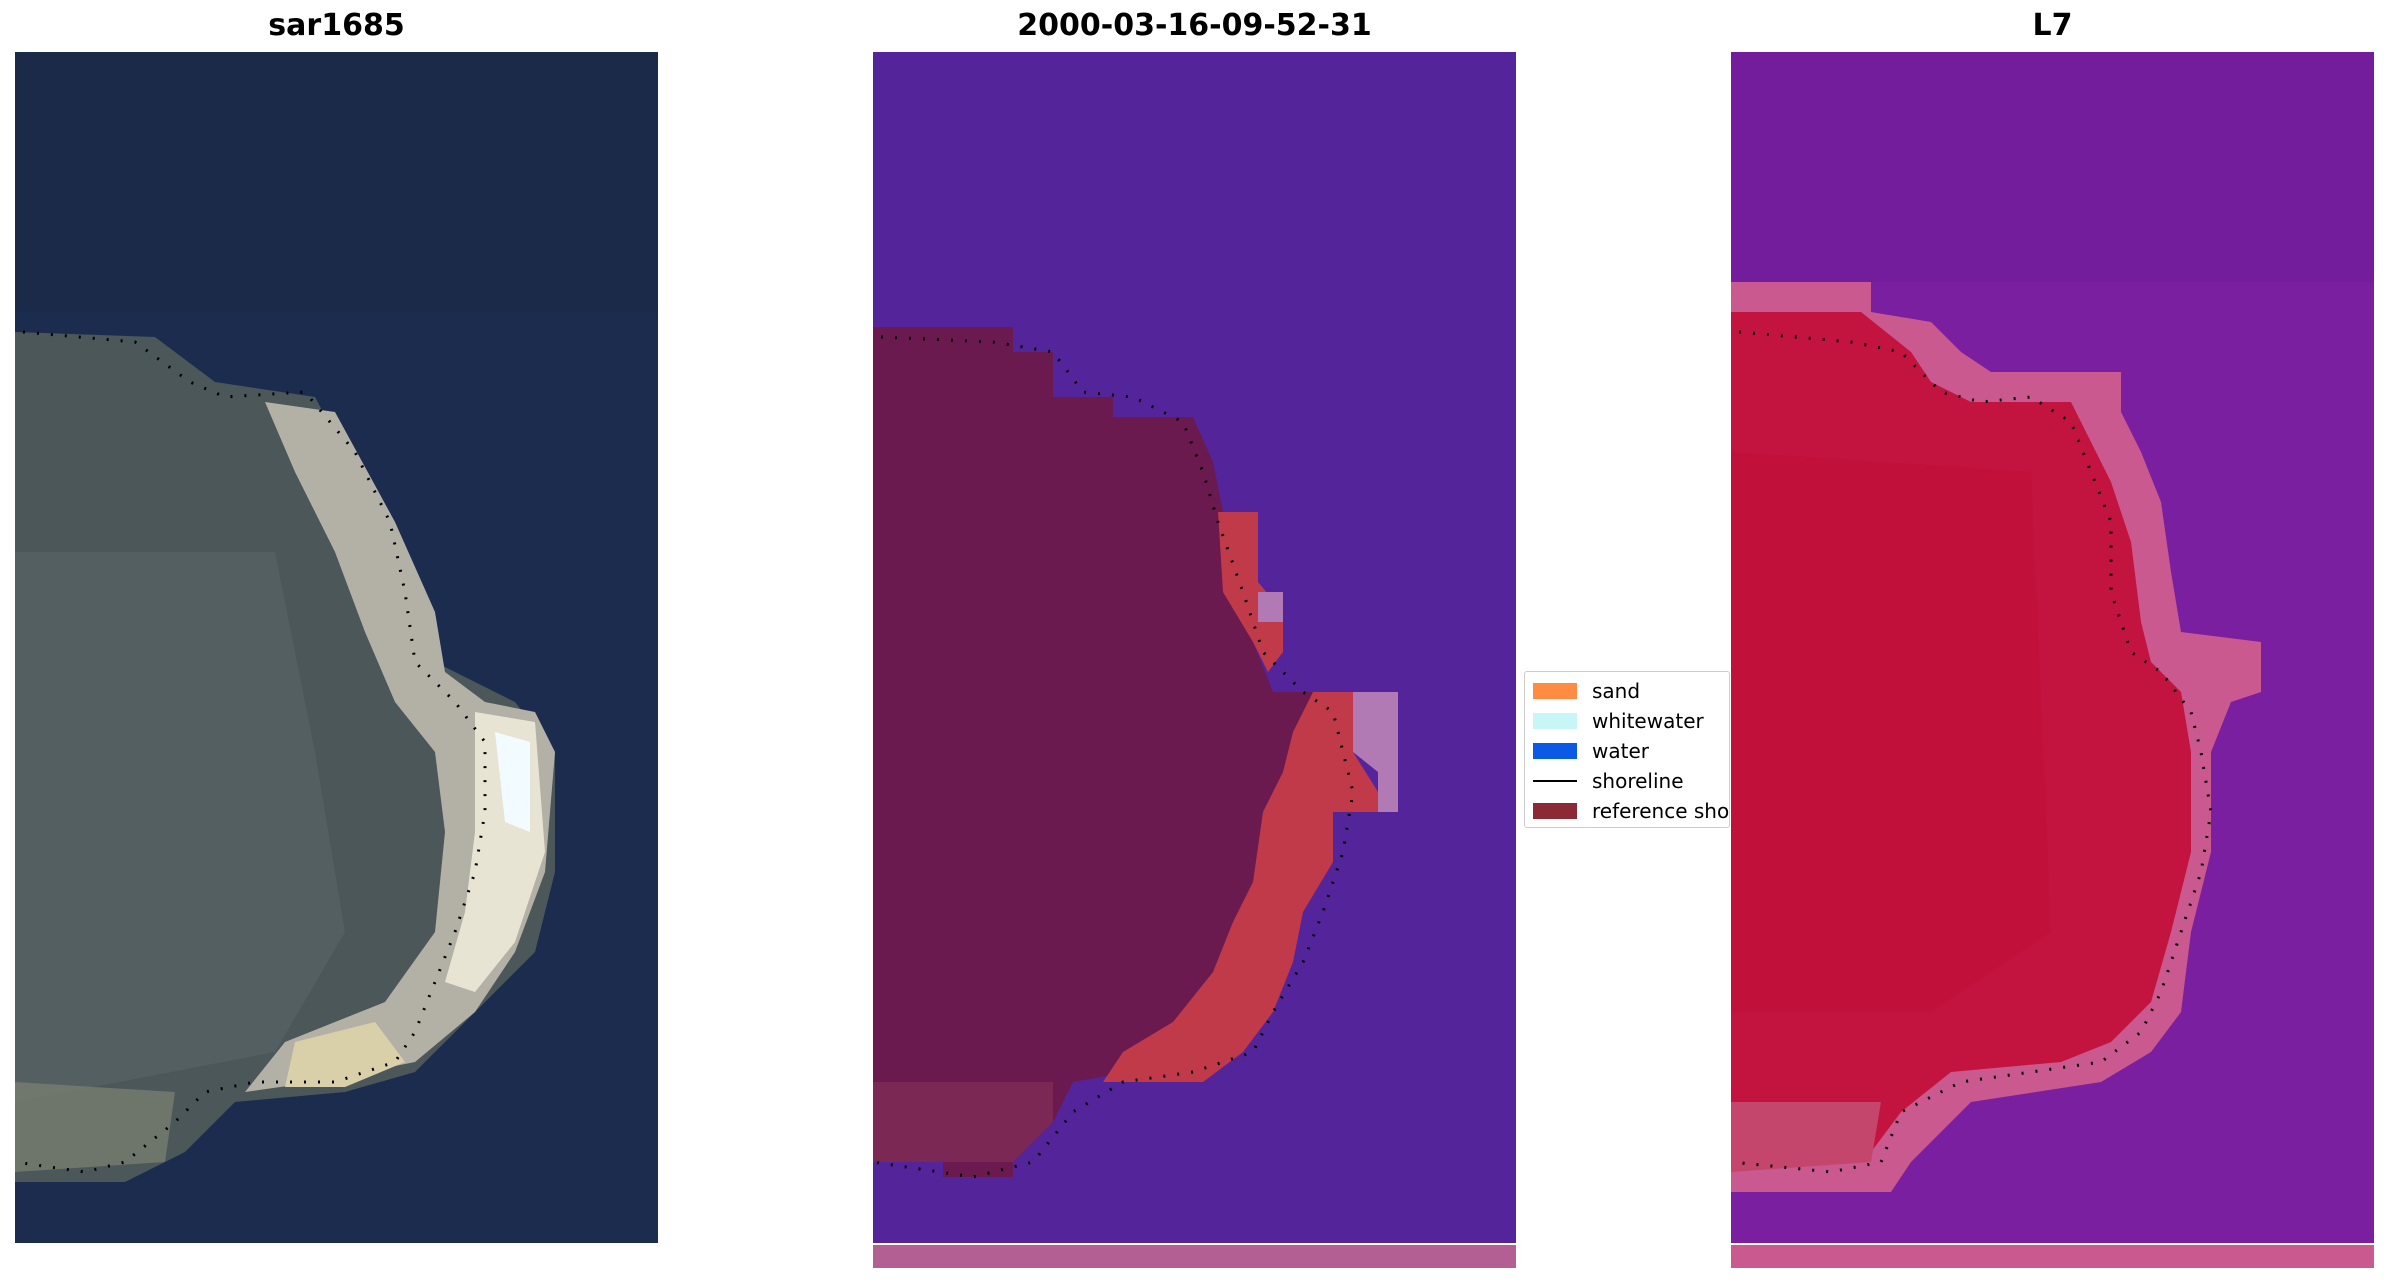 The image size is (2387, 1283). I want to click on legend-item-shoreline: shoreline, so click(1631, 780).